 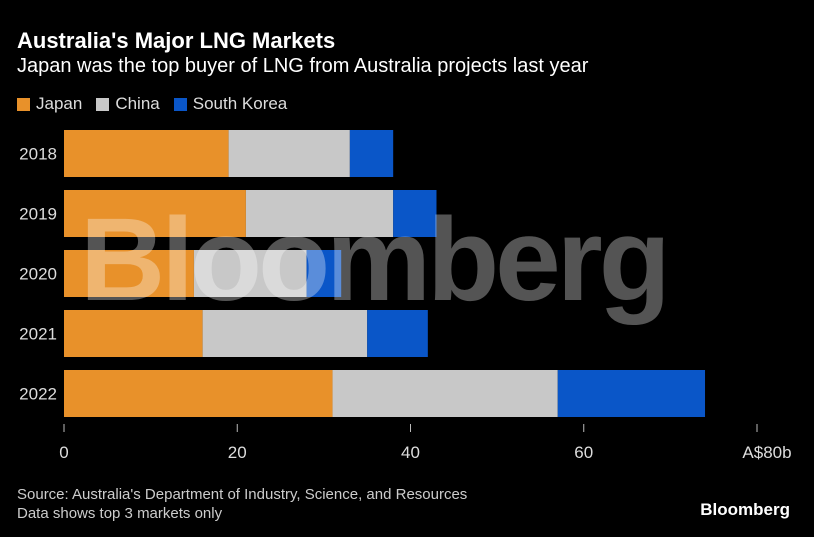 What do you see at coordinates (59, 103) in the screenshot?
I see `legend-label: Japan` at bounding box center [59, 103].